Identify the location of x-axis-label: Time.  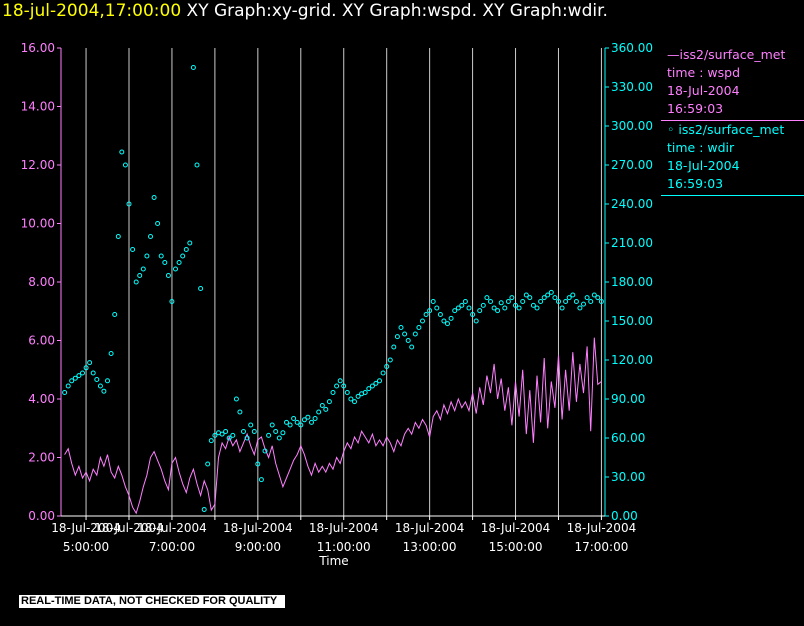
(333, 561).